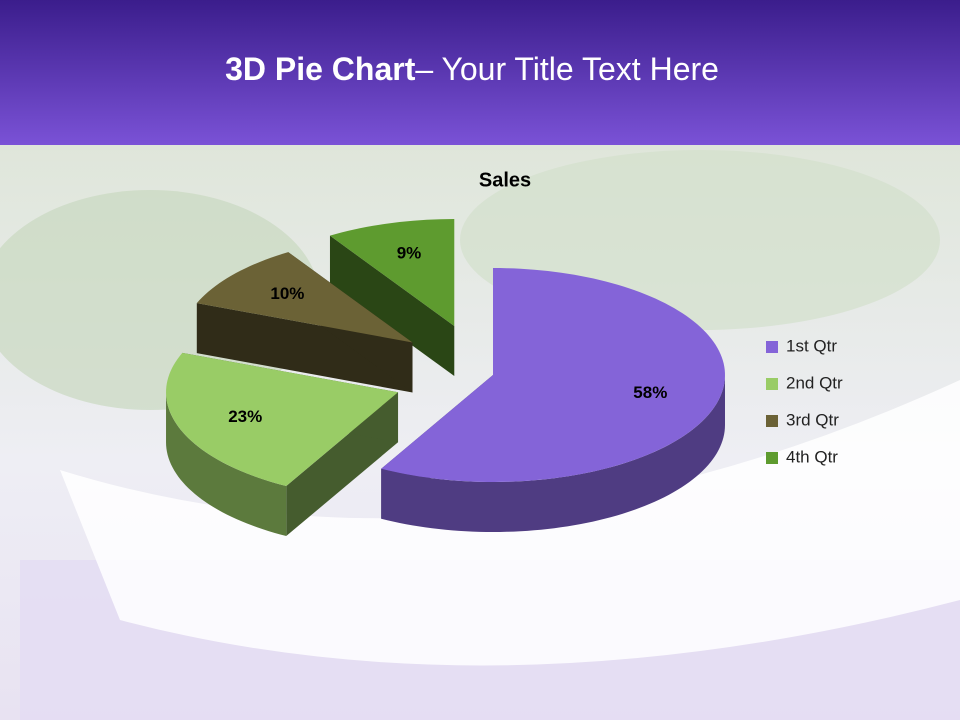 The width and height of the screenshot is (960, 720). I want to click on data-label: 9%, so click(409, 253).